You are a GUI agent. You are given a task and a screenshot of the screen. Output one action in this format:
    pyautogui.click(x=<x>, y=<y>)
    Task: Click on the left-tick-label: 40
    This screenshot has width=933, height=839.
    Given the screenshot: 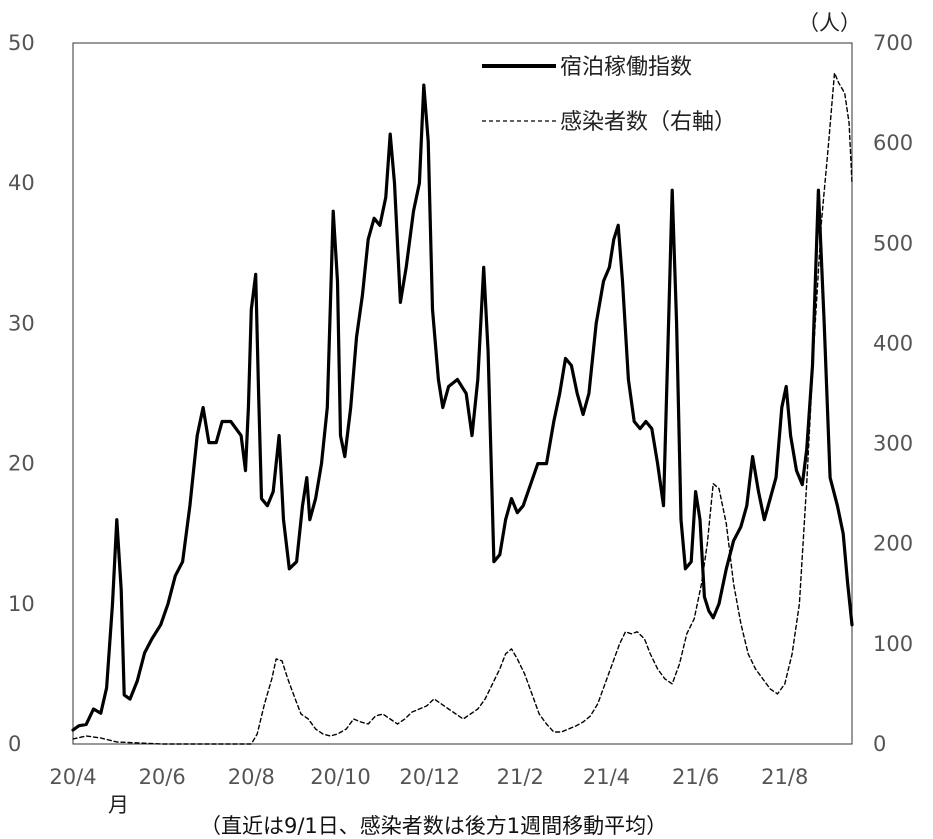 What is the action you would take?
    pyautogui.click(x=21, y=183)
    